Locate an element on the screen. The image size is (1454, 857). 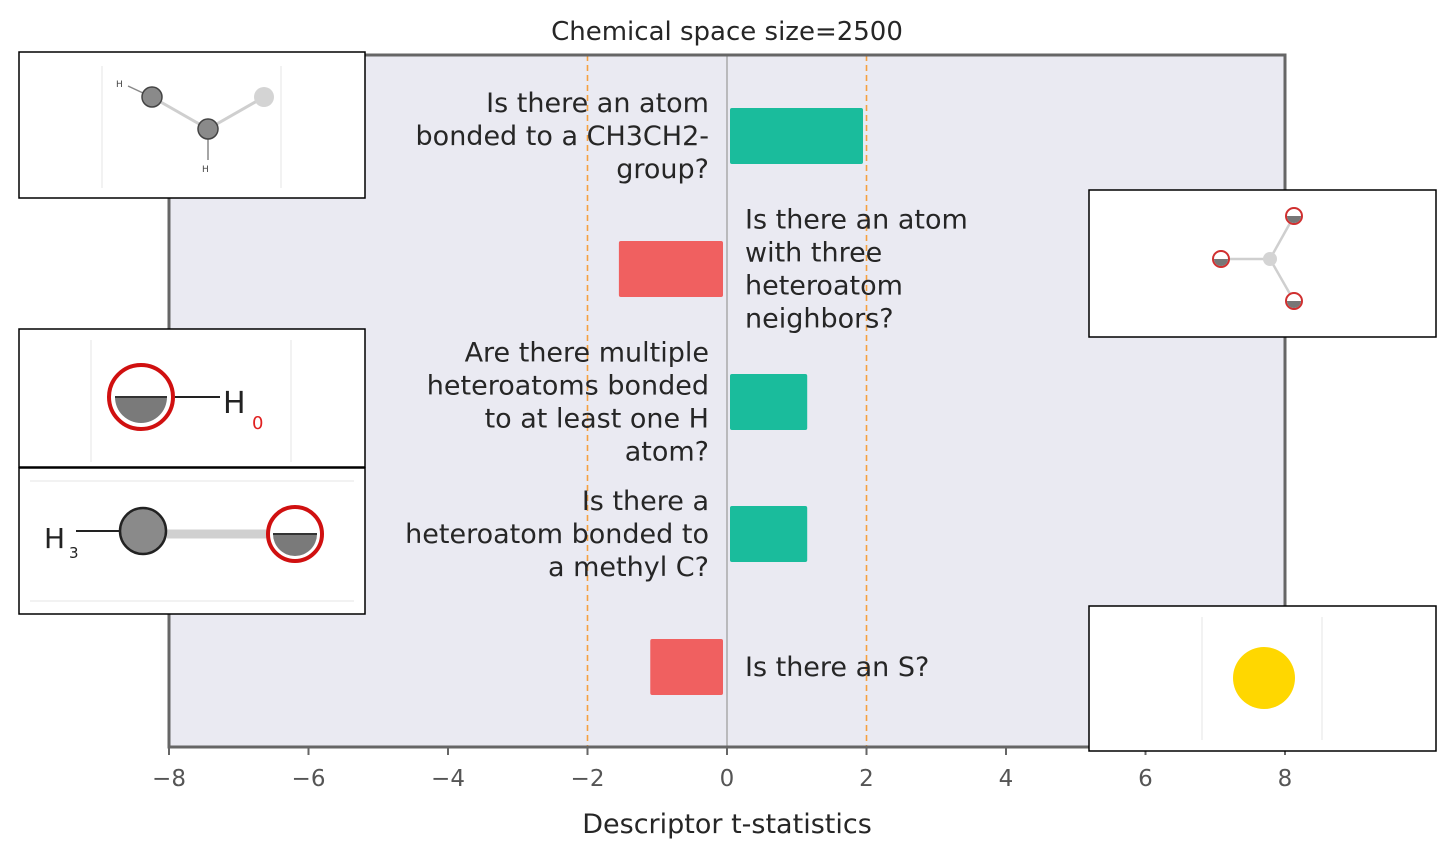
bar-label-line: a methyl C? is located at coordinates (628, 567).